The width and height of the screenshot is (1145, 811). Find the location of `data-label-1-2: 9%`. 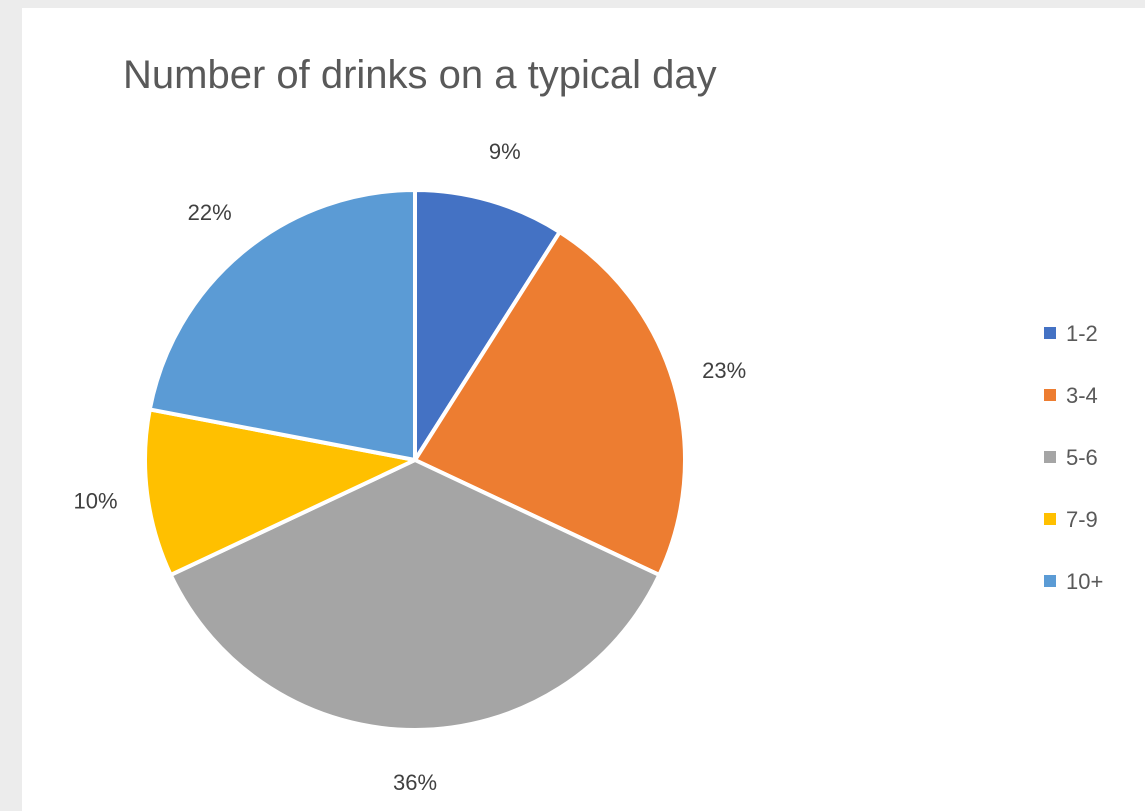

data-label-1-2: 9% is located at coordinates (505, 151).